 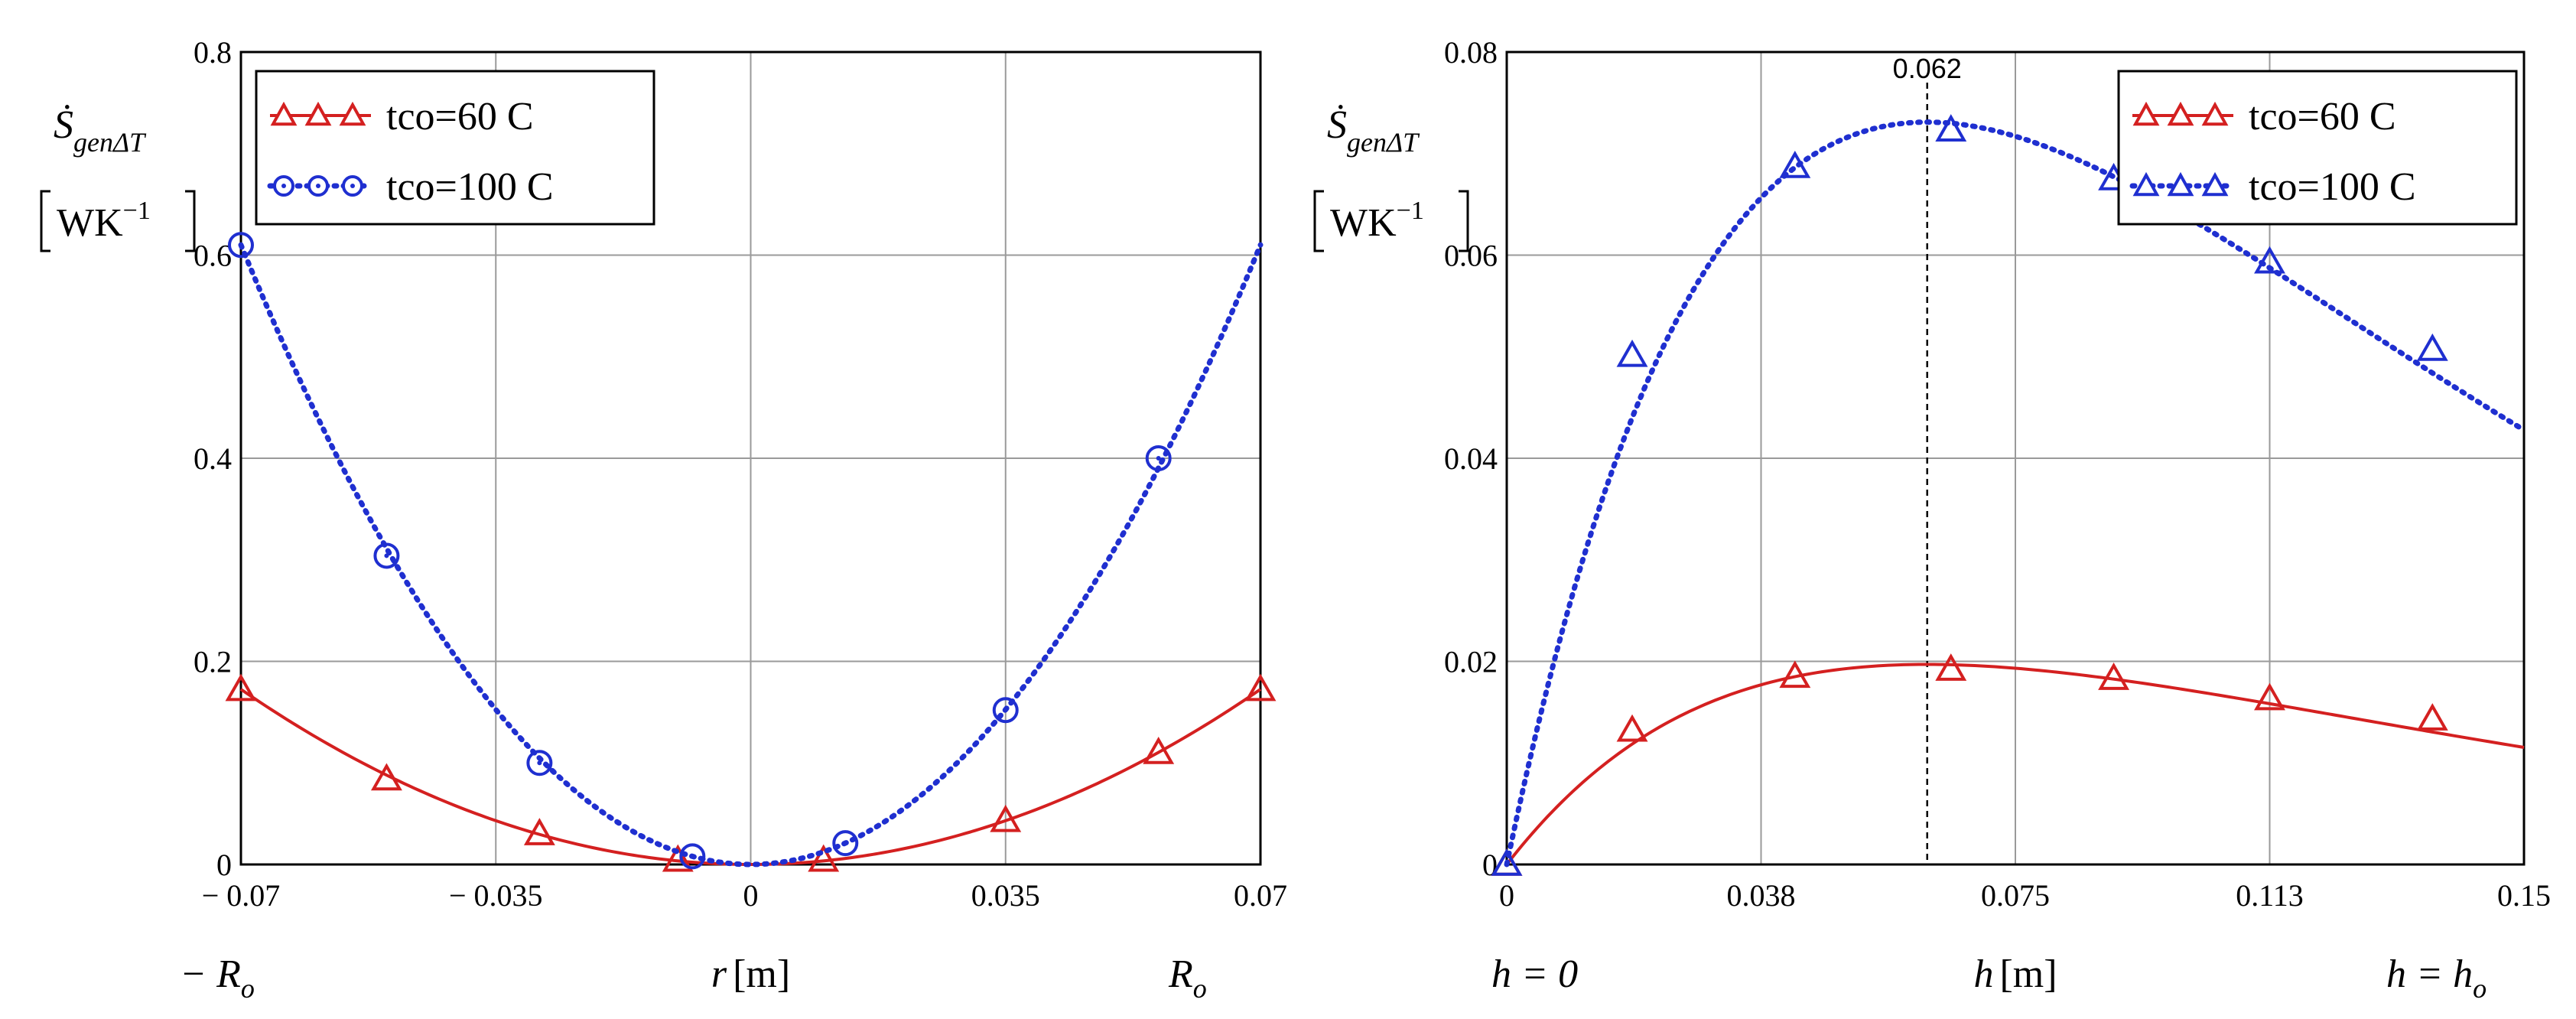 What do you see at coordinates (1927, 69) in the screenshot?
I see `peak-vline-label: 0.062` at bounding box center [1927, 69].